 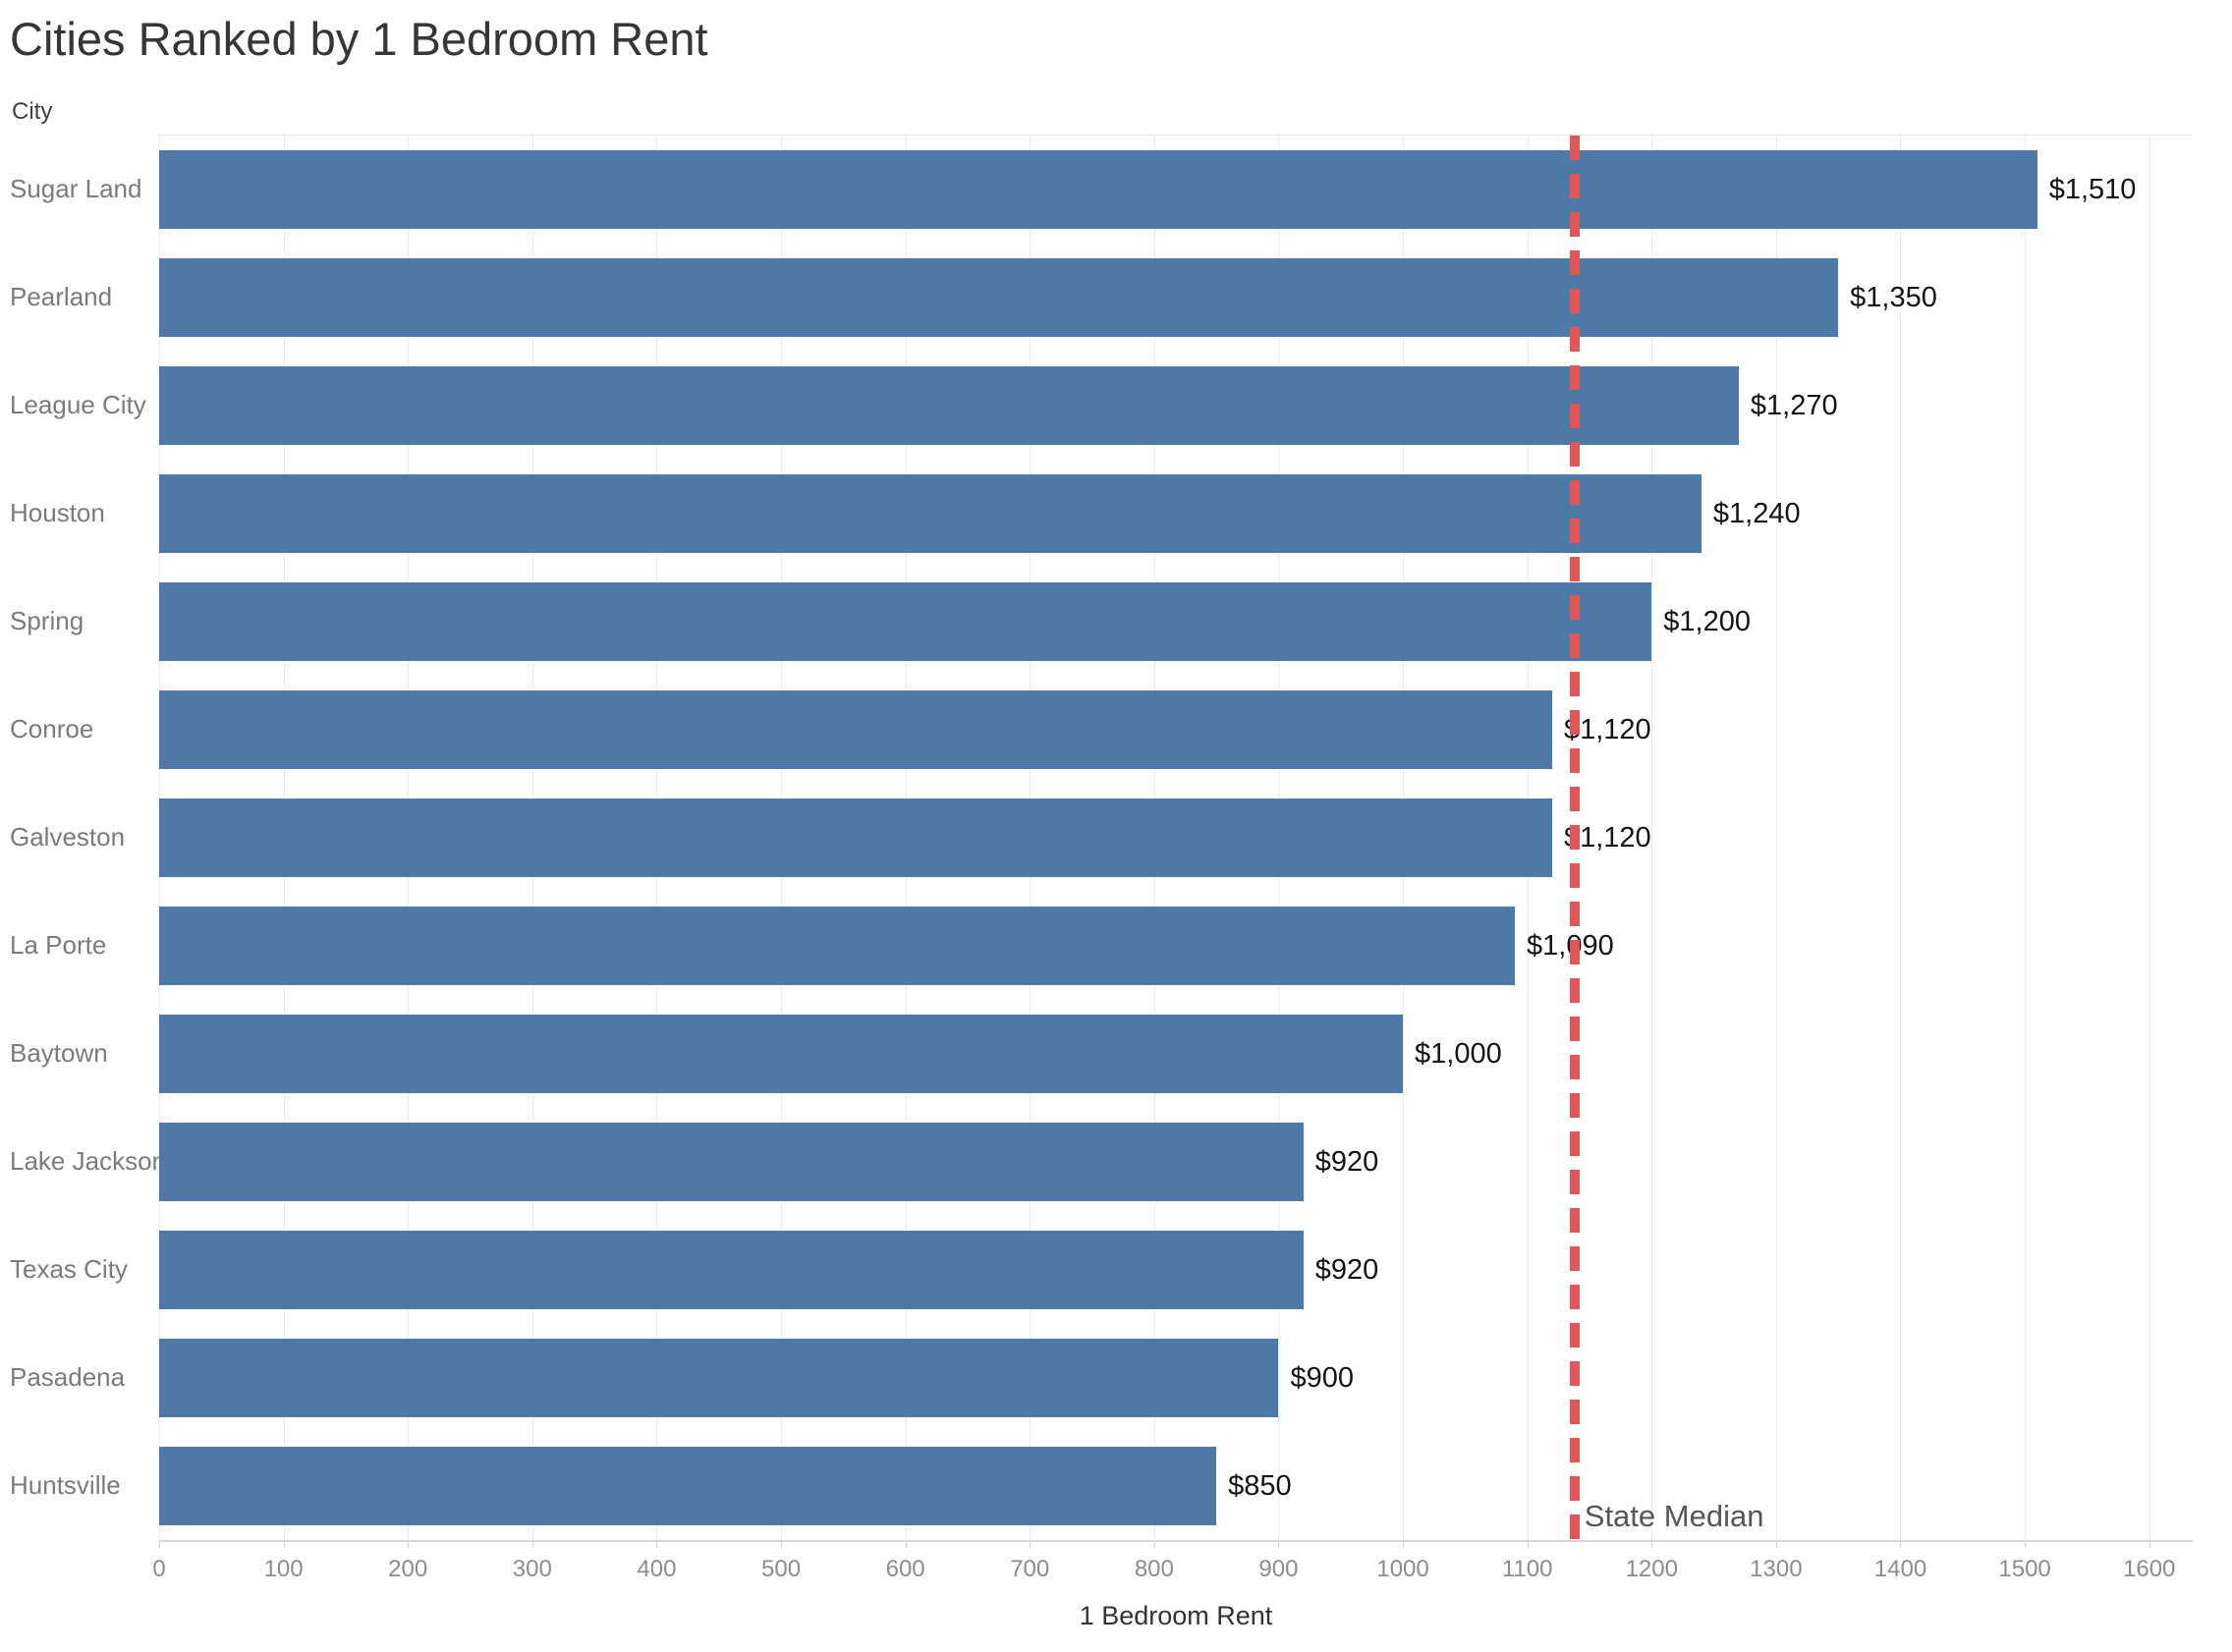 I want to click on category-label: Pearland, so click(x=62, y=296).